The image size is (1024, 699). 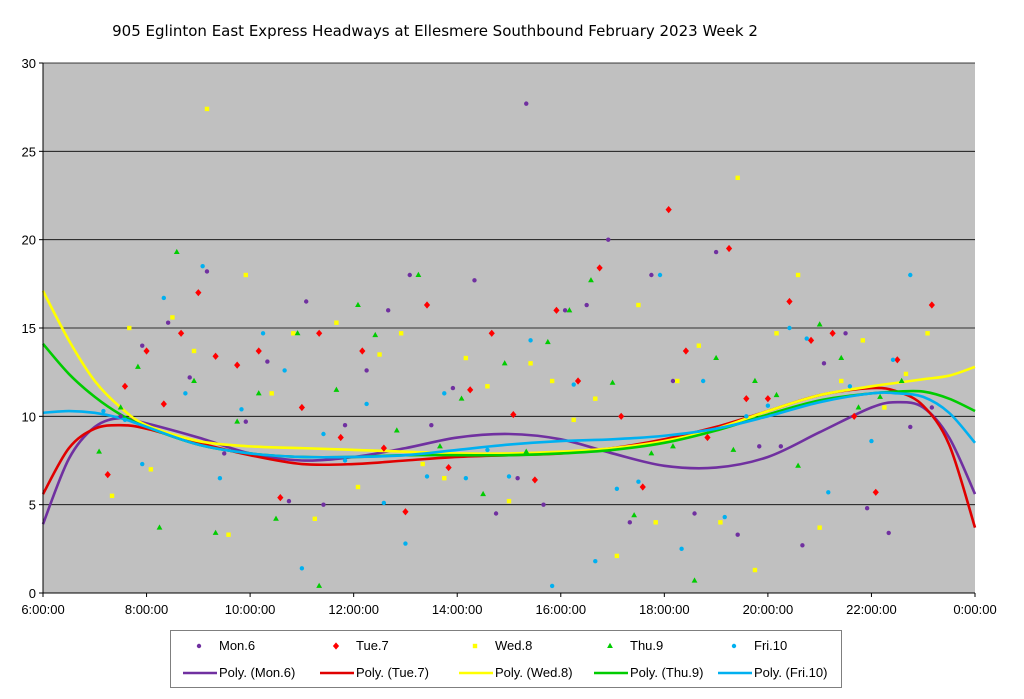 I want to click on legend-label: Thu.9, so click(x=647, y=645).